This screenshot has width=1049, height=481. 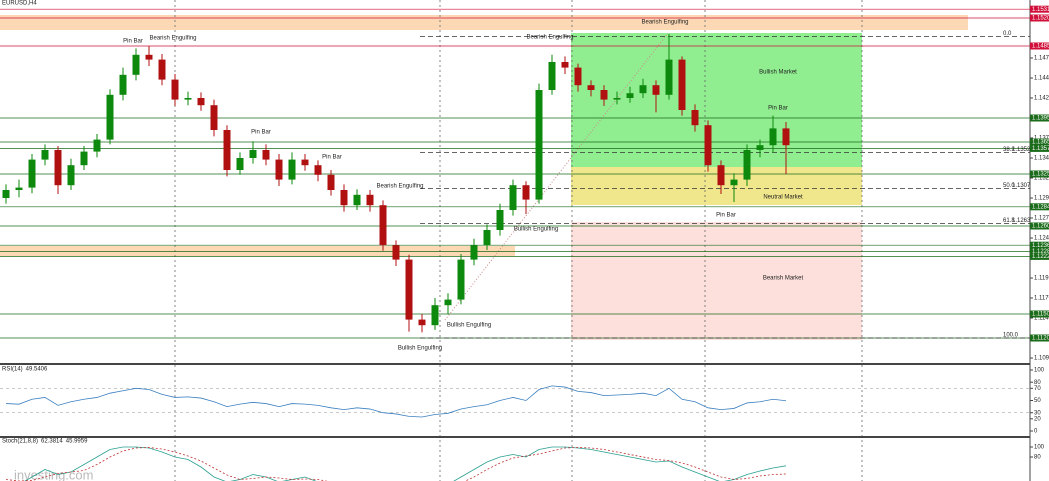 I want to click on stoch-panel, so click(x=396, y=463).